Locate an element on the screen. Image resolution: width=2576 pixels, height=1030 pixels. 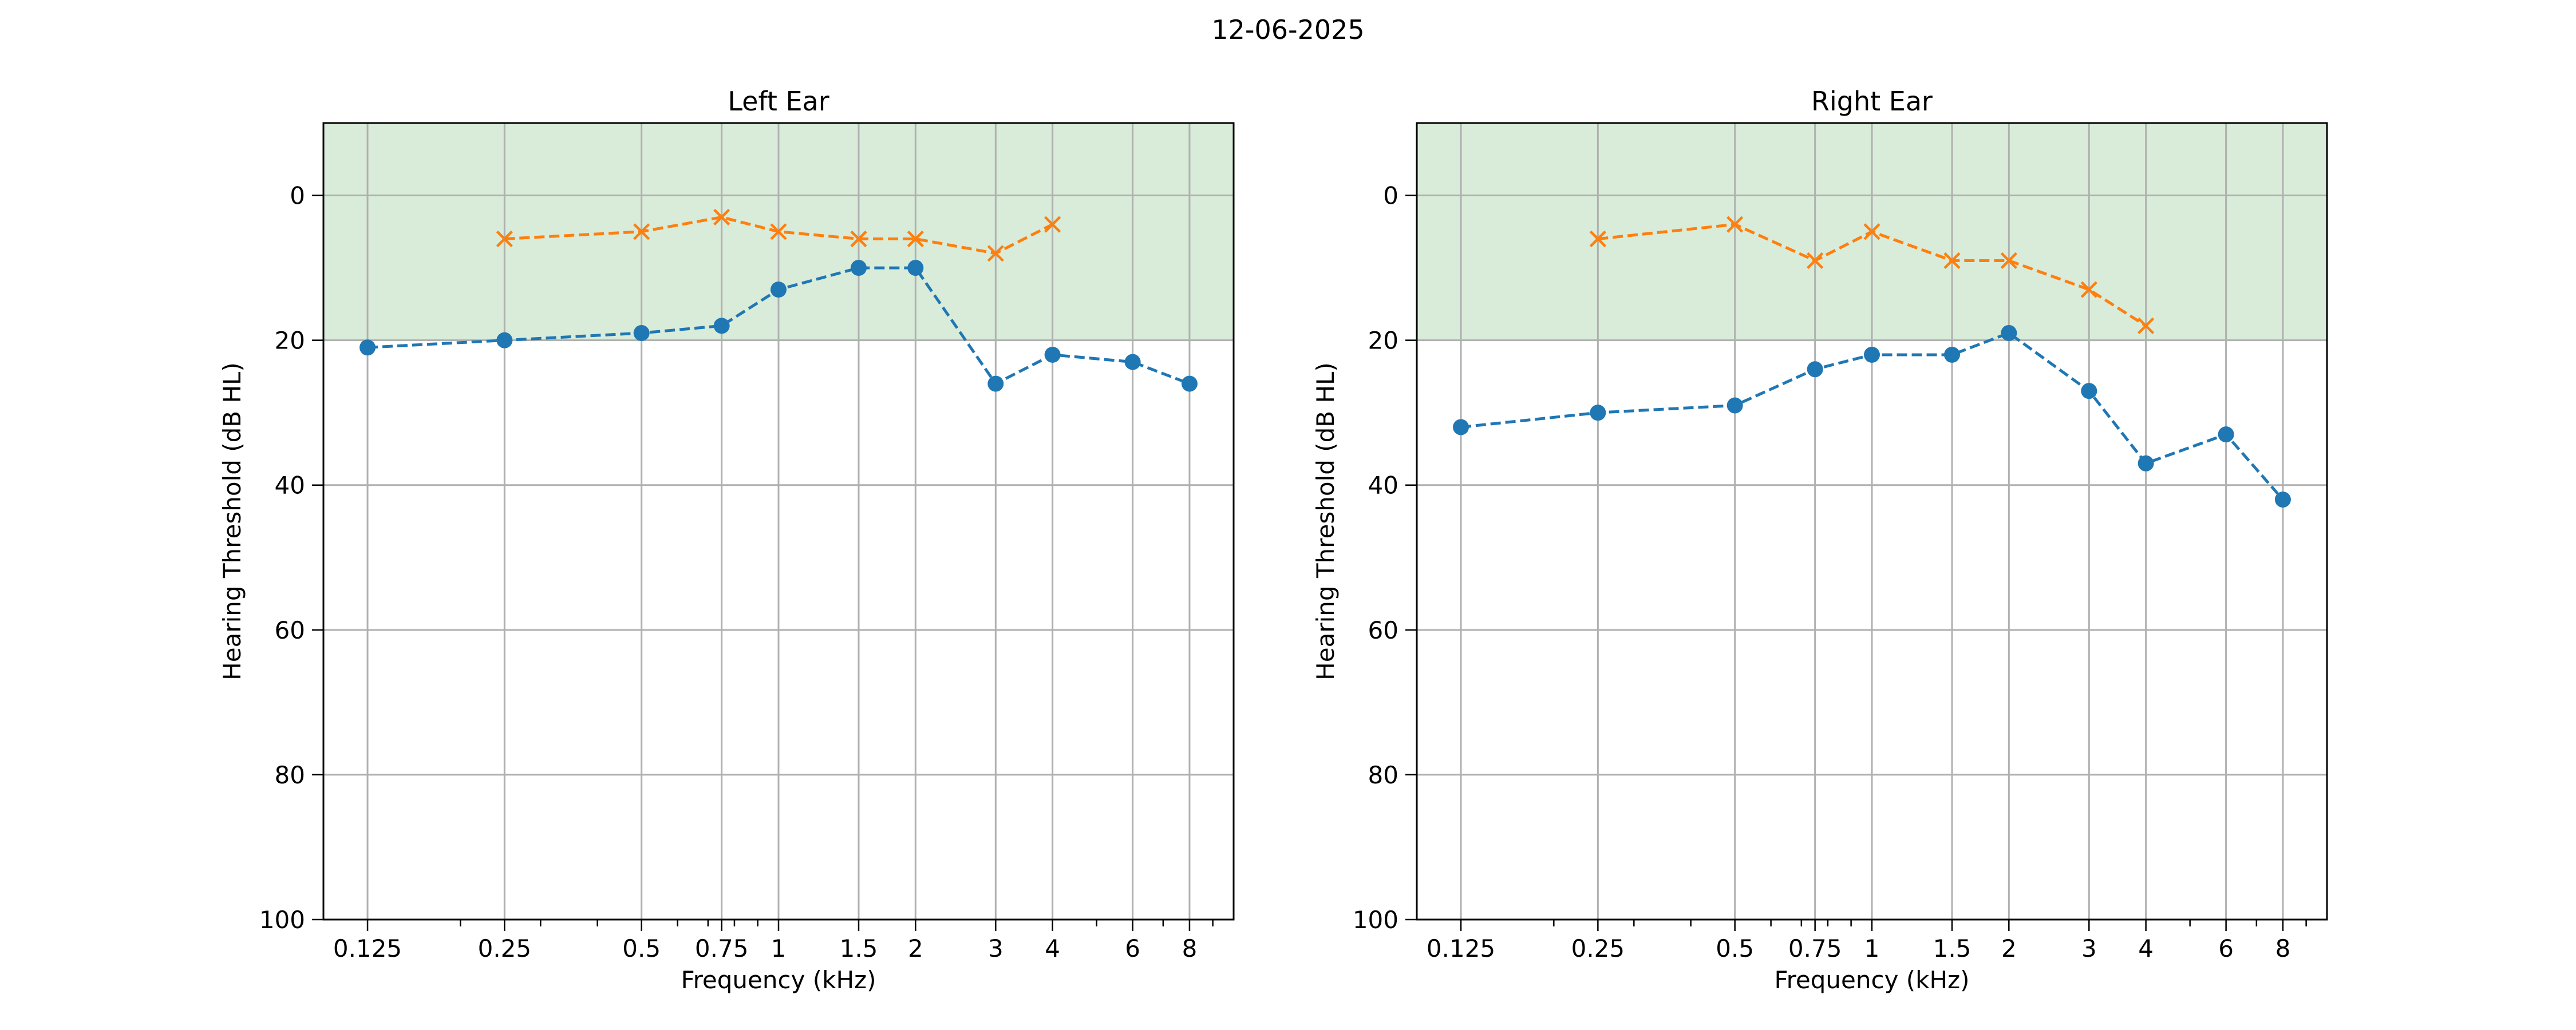
subplot-title: Right Ear is located at coordinates (1872, 101).